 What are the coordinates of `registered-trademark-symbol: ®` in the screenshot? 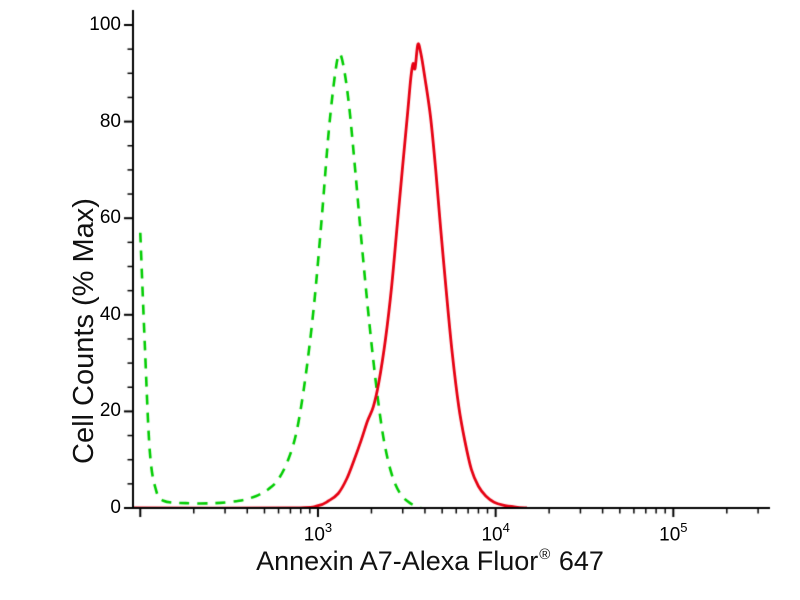 It's located at (545, 554).